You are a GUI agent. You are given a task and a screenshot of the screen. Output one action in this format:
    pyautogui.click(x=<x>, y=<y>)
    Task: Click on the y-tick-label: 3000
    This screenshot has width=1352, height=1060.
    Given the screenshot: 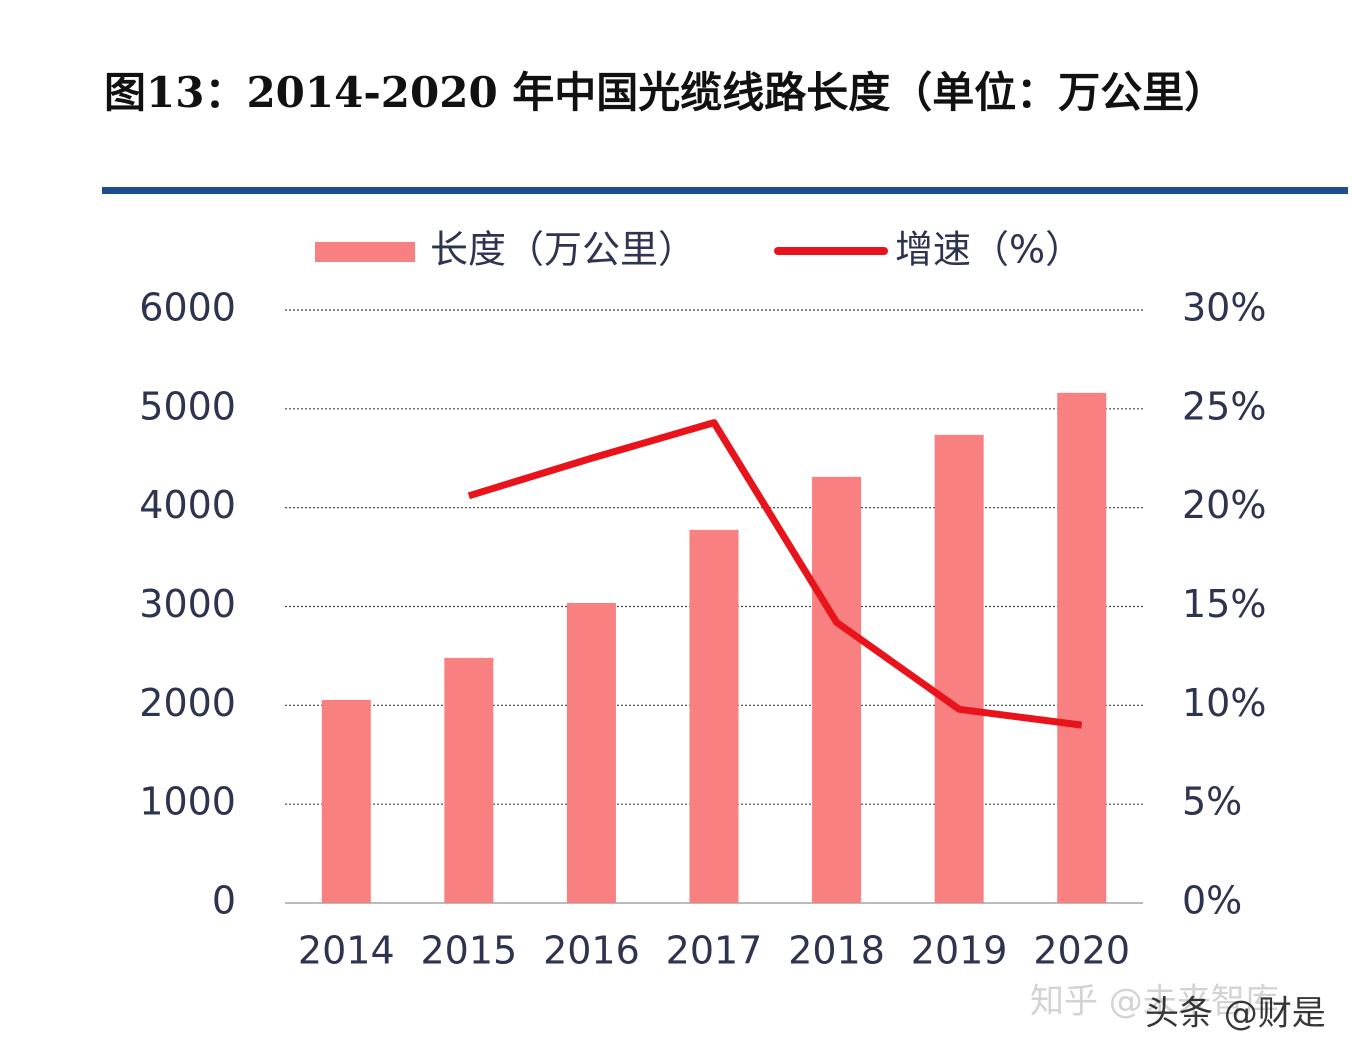 What is the action you would take?
    pyautogui.click(x=187, y=604)
    